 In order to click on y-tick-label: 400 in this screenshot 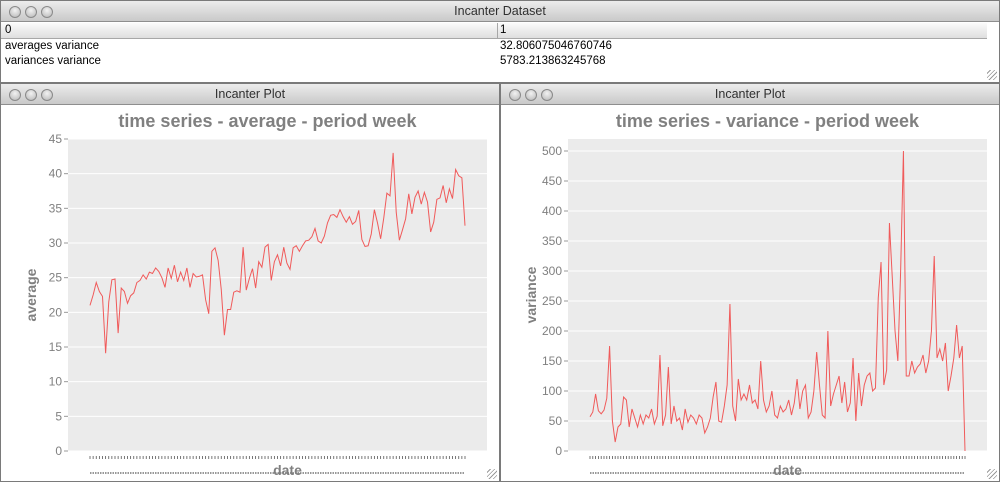, I will do `click(552, 211)`.